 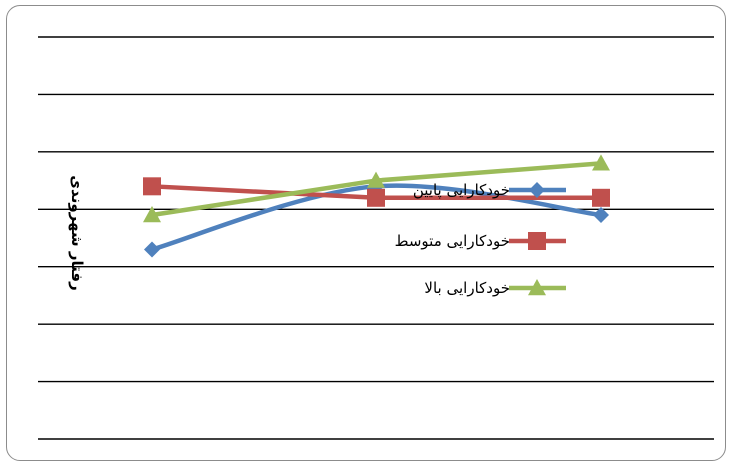 What do you see at coordinates (77, 232) in the screenshot?
I see `y-axis-label: رفتار شهروندی` at bounding box center [77, 232].